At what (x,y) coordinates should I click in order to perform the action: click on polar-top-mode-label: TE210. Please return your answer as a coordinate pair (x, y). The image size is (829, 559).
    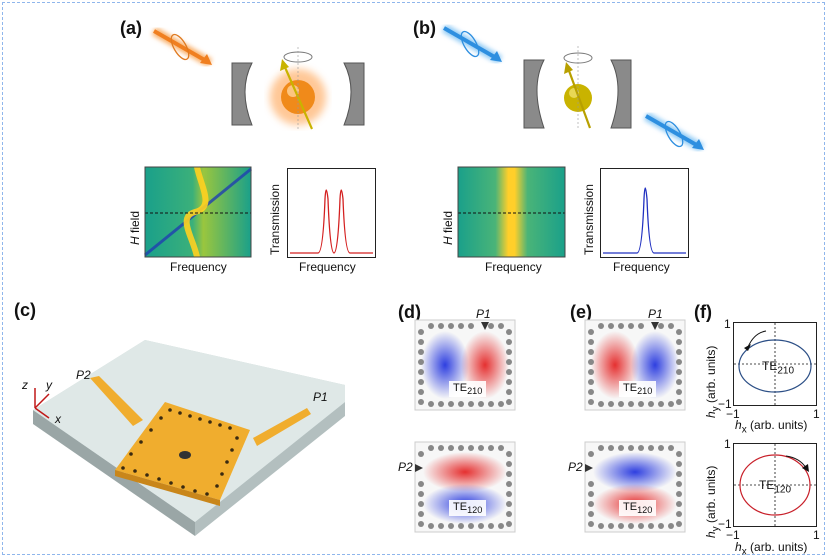
    Looking at the image, I should click on (778, 368).